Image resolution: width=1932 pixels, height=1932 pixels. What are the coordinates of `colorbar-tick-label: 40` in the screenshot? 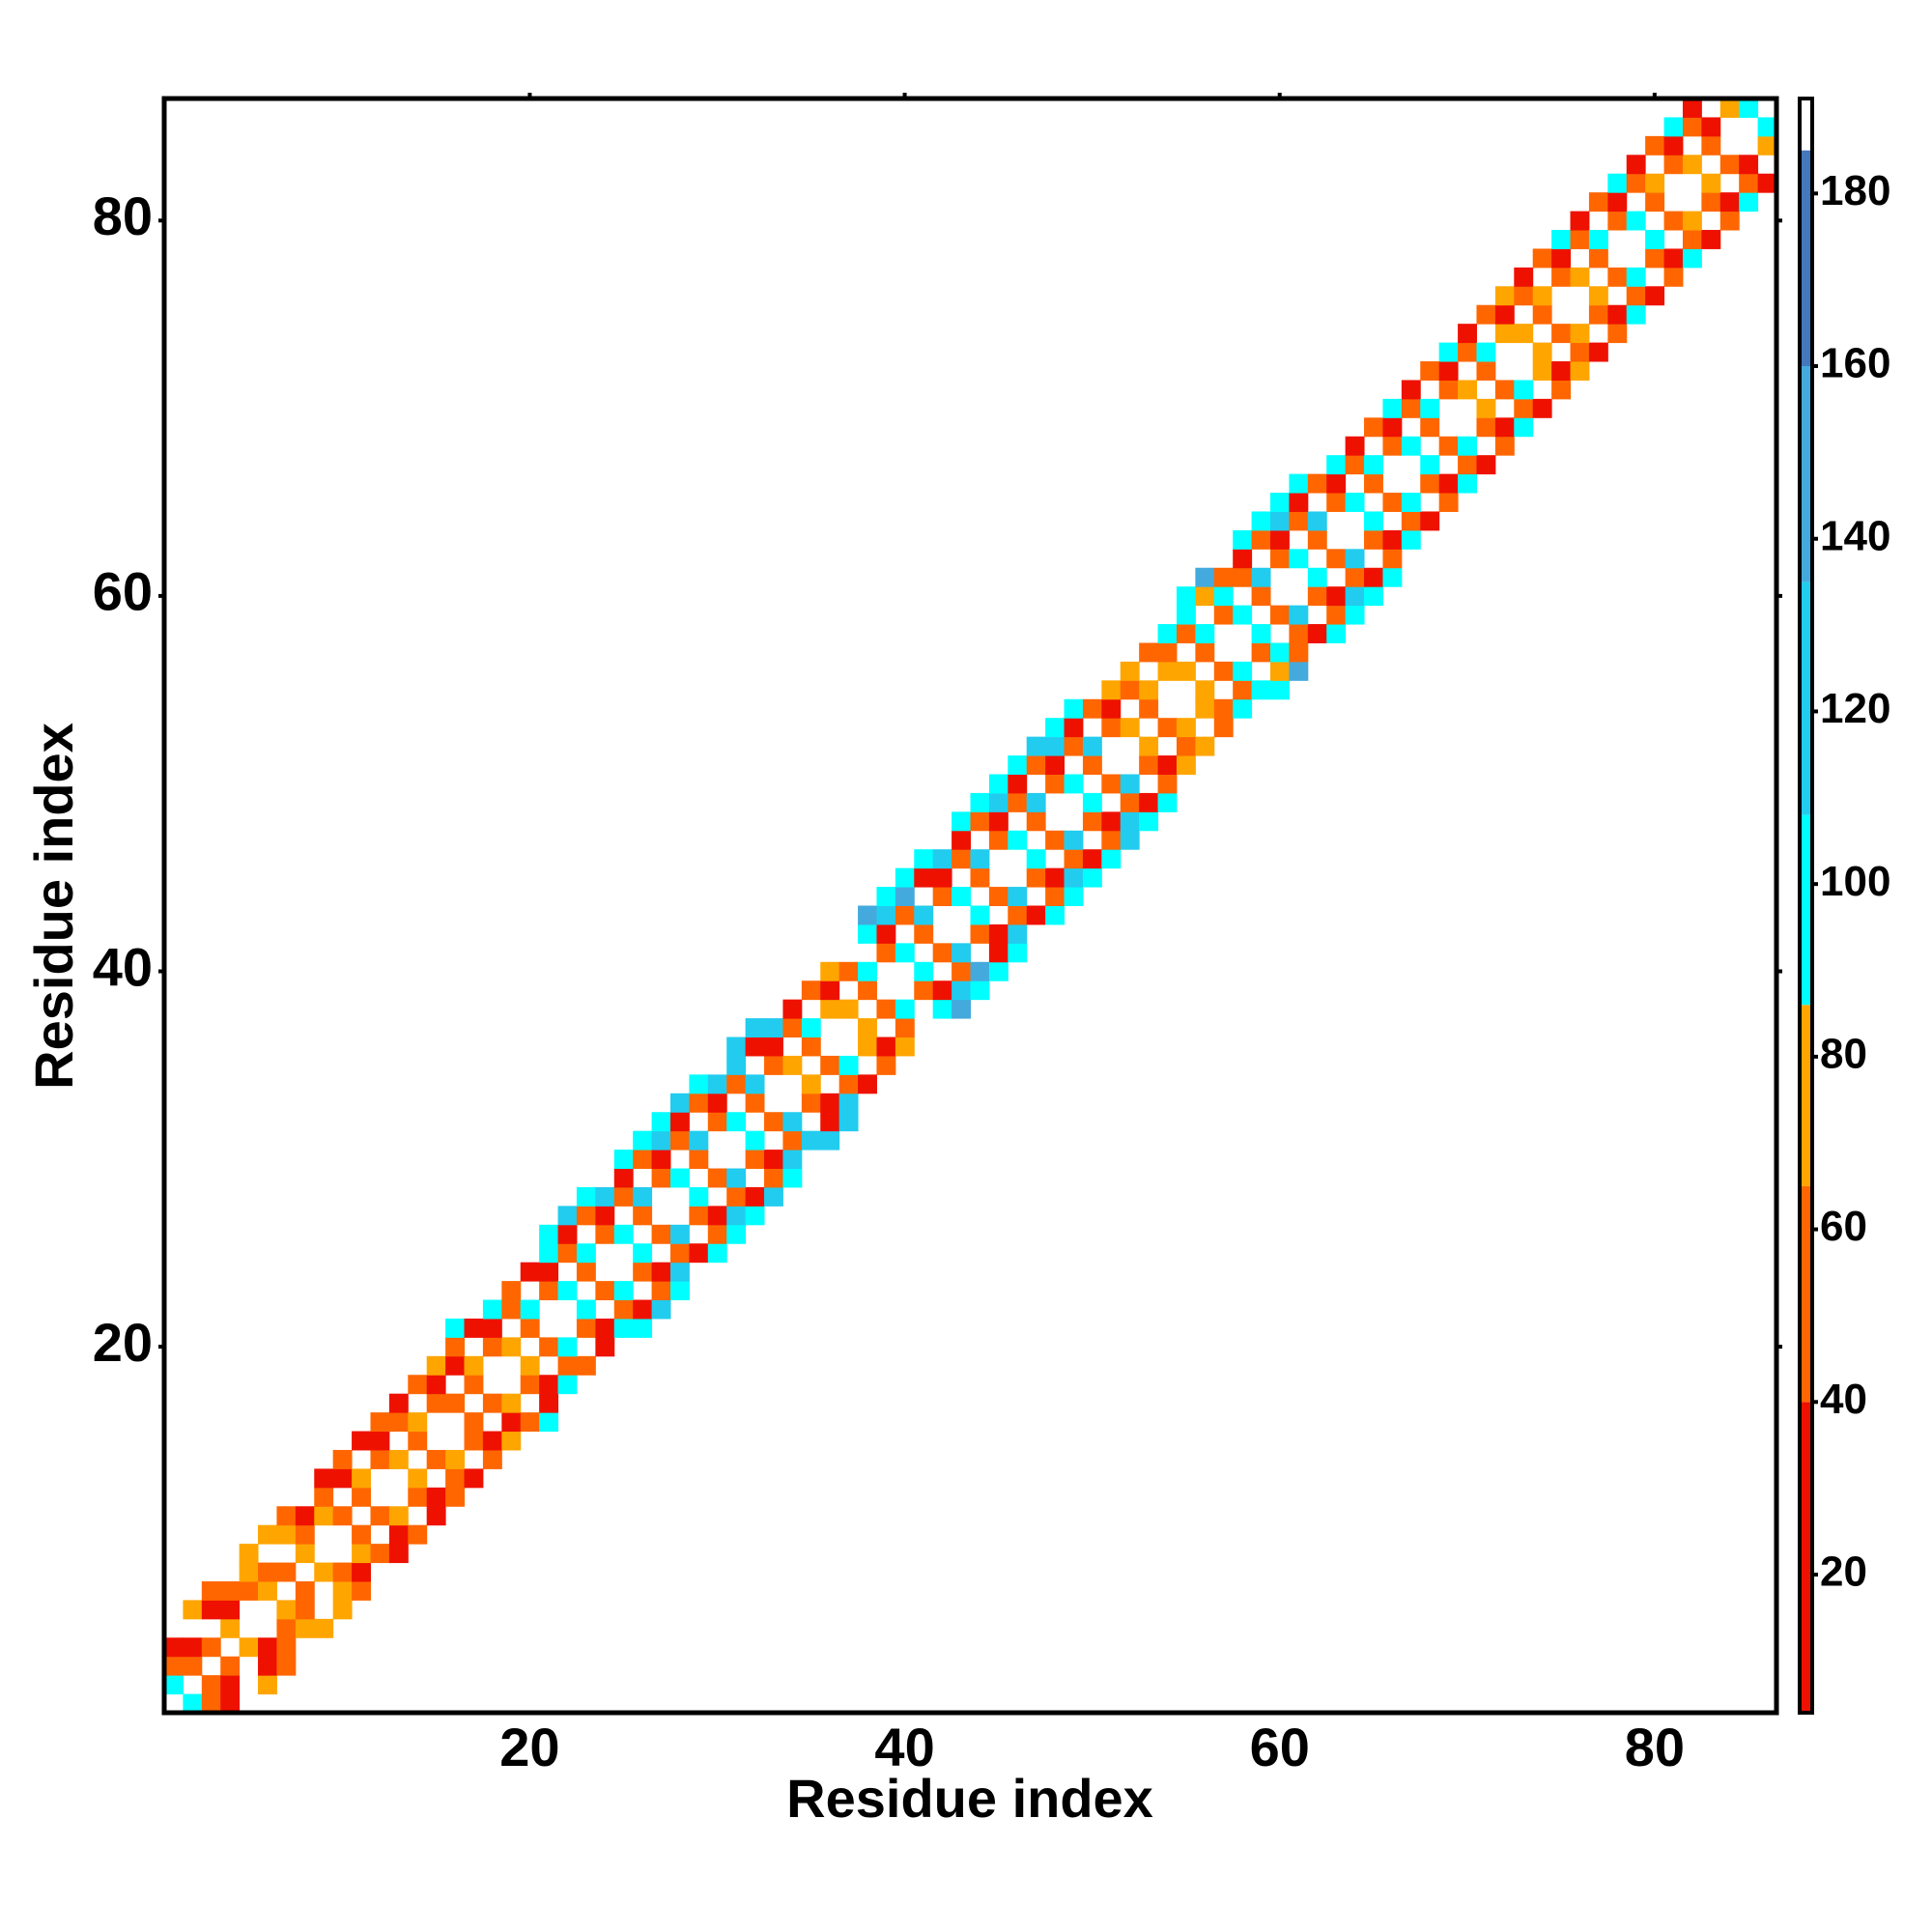 It's located at (1843, 1399).